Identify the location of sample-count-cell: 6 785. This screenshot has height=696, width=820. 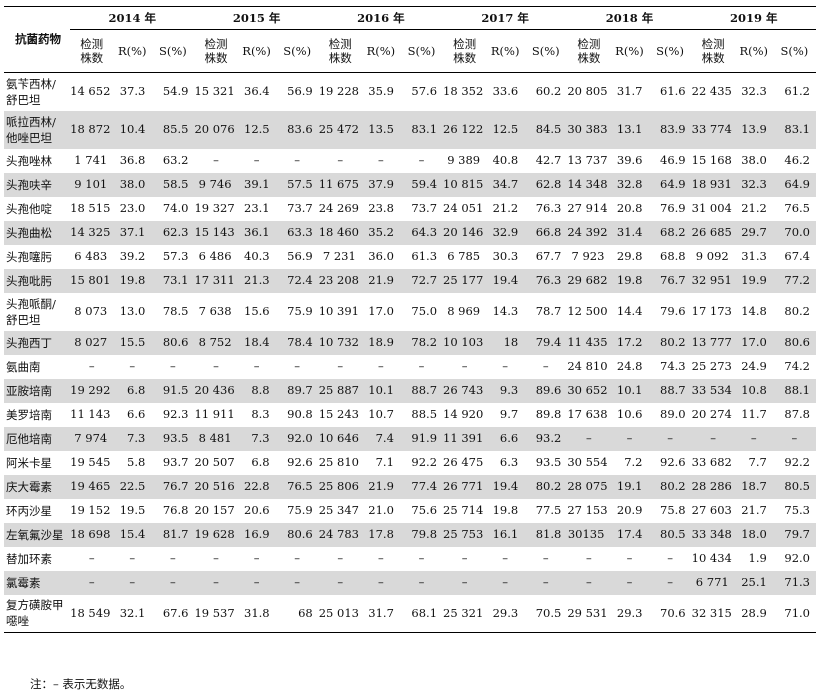
(464, 256).